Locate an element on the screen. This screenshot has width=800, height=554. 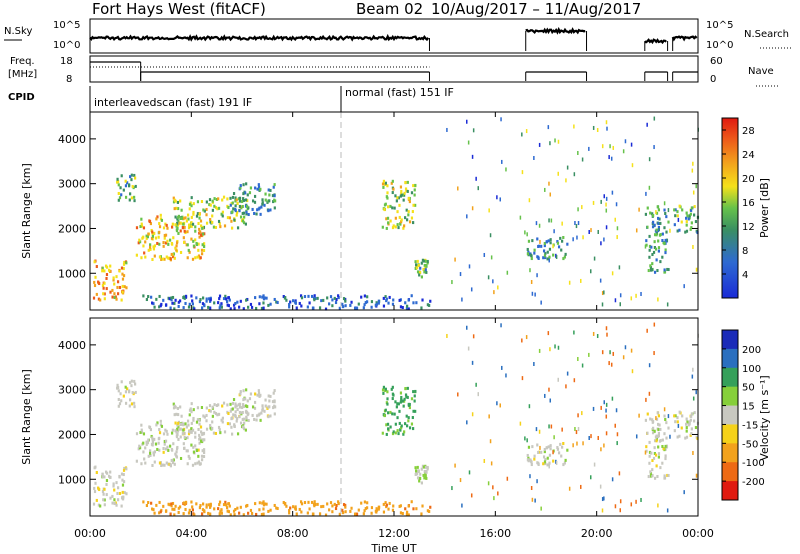
velocity-colorbar-frame is located at coordinates (730, 415).